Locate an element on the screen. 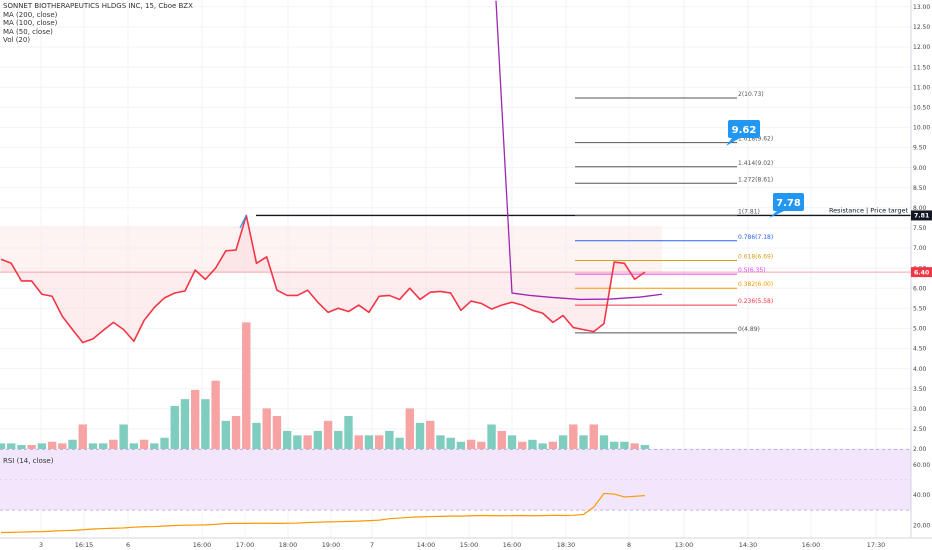 The image size is (932, 550). time-tick-label: 17:00 is located at coordinates (245, 545).